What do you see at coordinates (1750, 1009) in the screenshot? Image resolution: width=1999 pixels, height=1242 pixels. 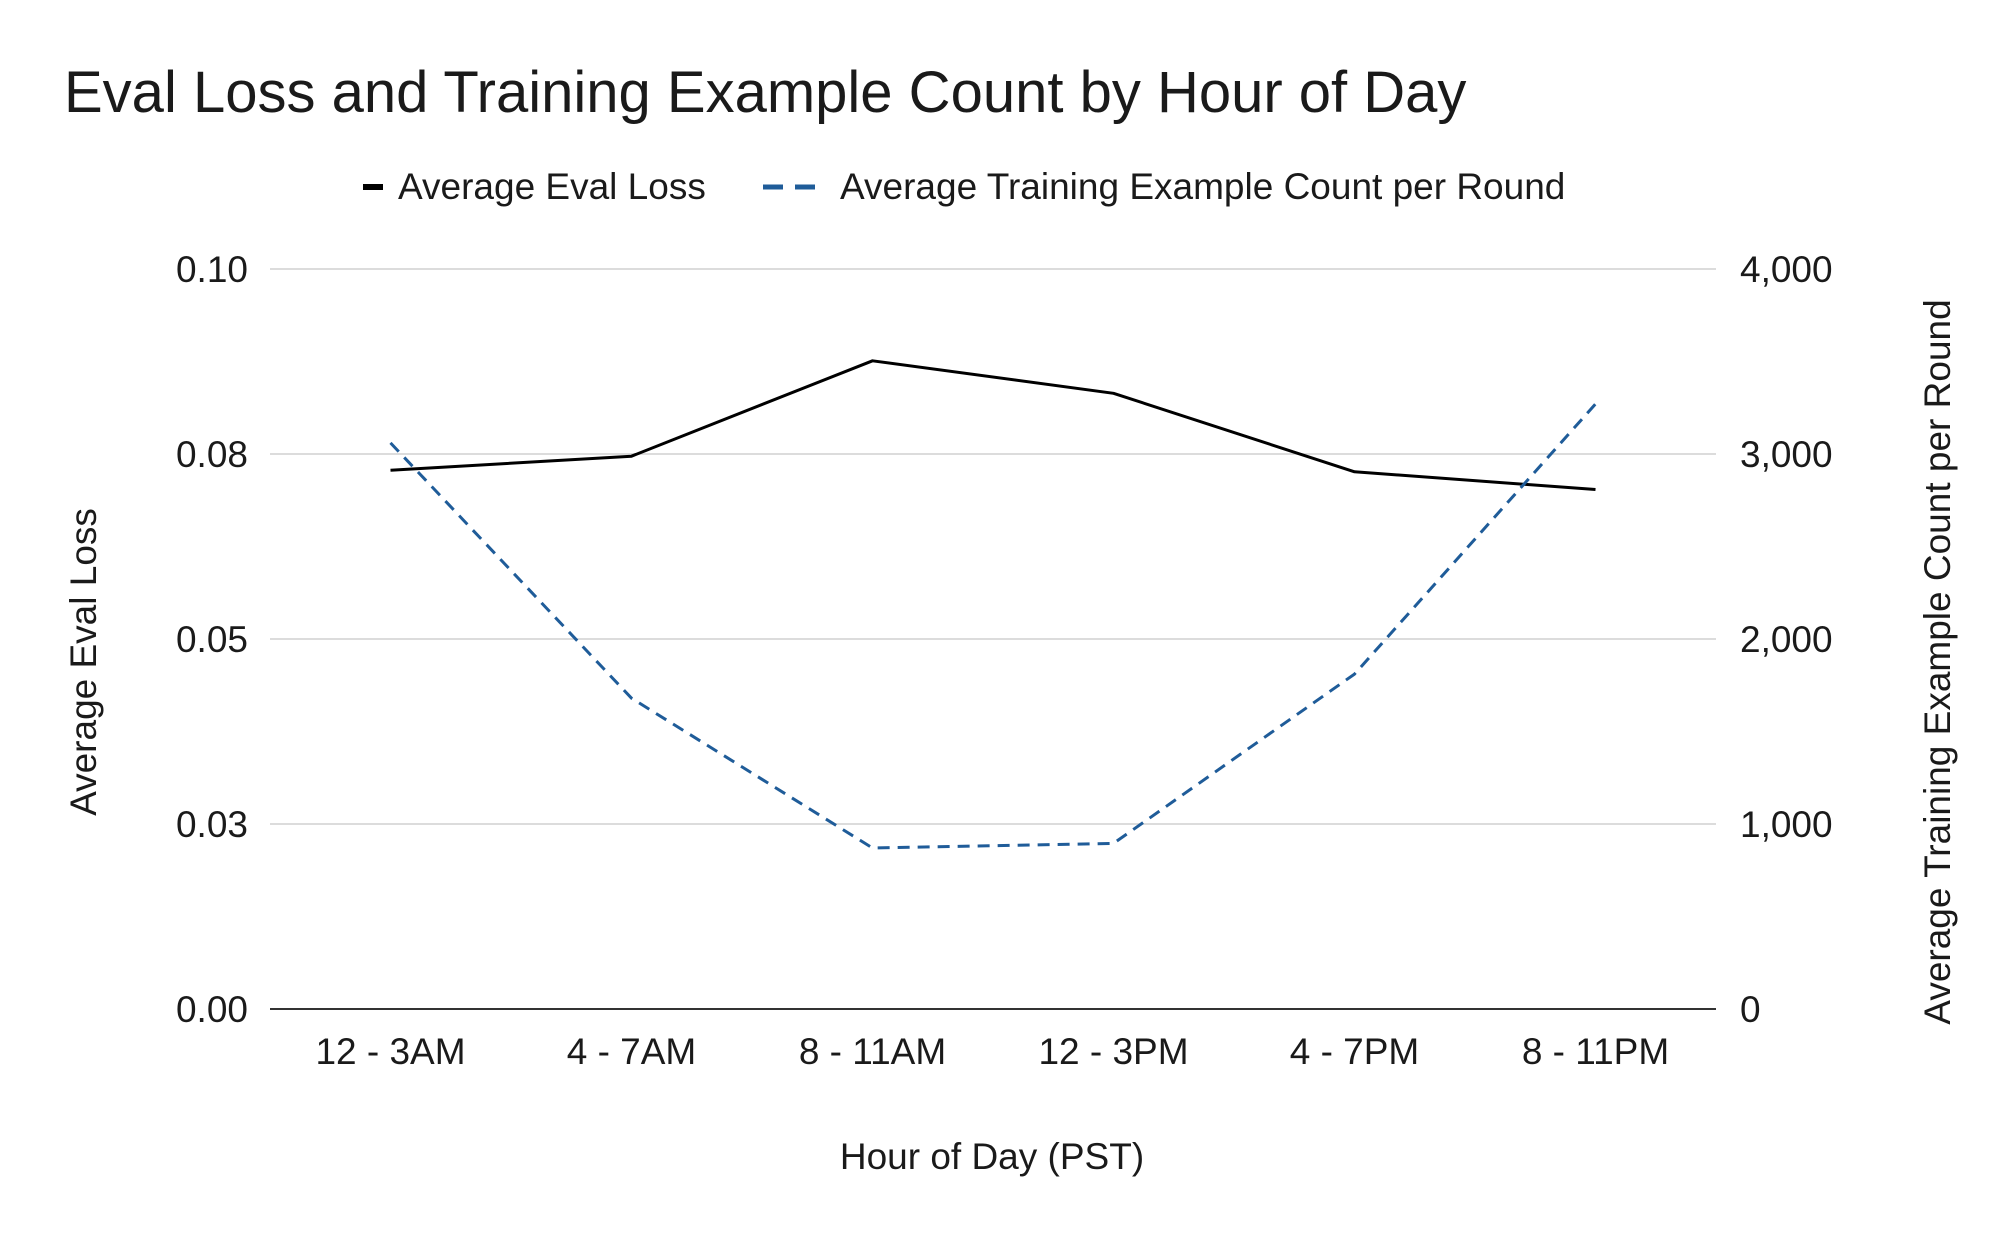 I see `right-y-tick-label: 0` at bounding box center [1750, 1009].